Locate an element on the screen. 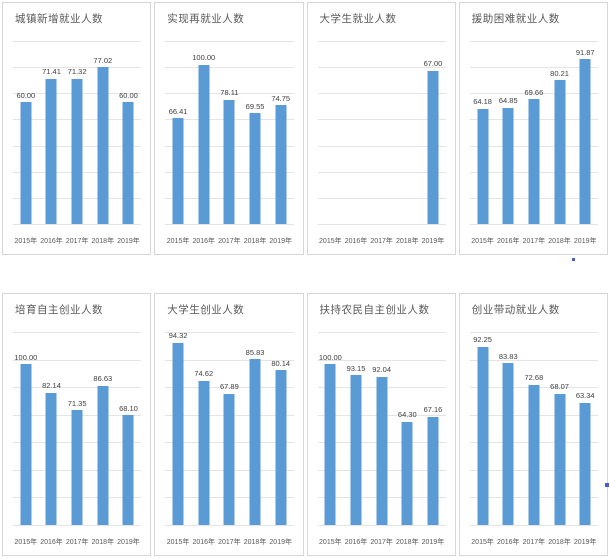 Image resolution: width=610 pixels, height=558 pixels. bar-slot: 91.87 is located at coordinates (585, 132).